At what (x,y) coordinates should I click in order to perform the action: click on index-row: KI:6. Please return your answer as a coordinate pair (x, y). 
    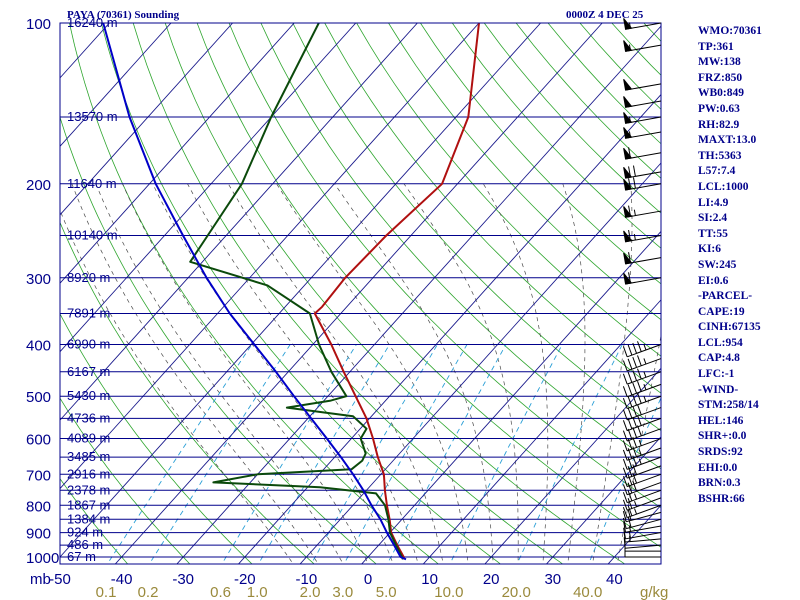
    Looking at the image, I should click on (709, 249).